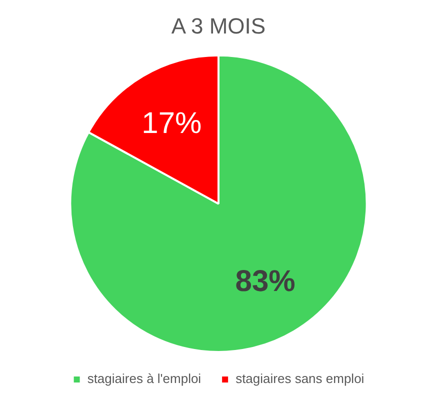 The image size is (437, 408). Describe the element at coordinates (265, 281) in the screenshot. I see `data-label: 83%` at that location.